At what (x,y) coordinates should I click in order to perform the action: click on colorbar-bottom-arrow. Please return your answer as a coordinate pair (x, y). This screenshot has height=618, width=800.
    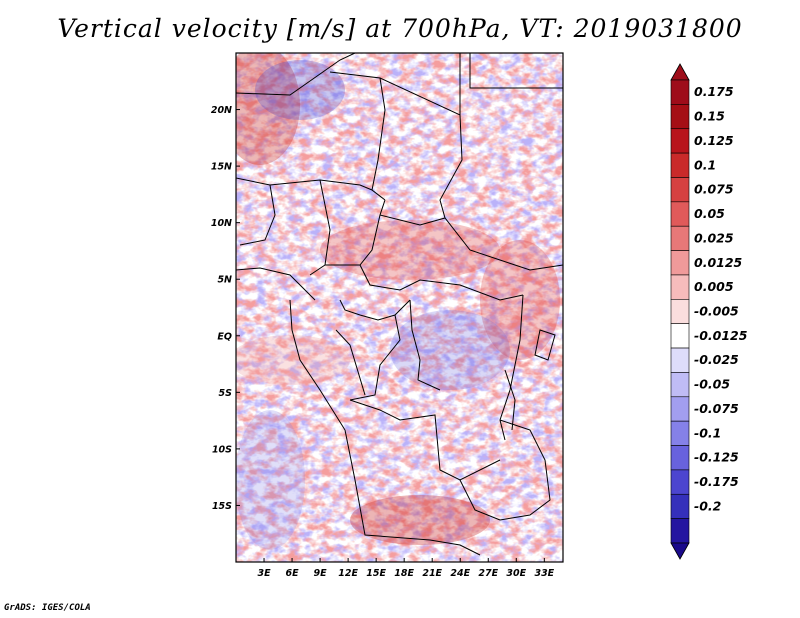
    Looking at the image, I should click on (680, 551).